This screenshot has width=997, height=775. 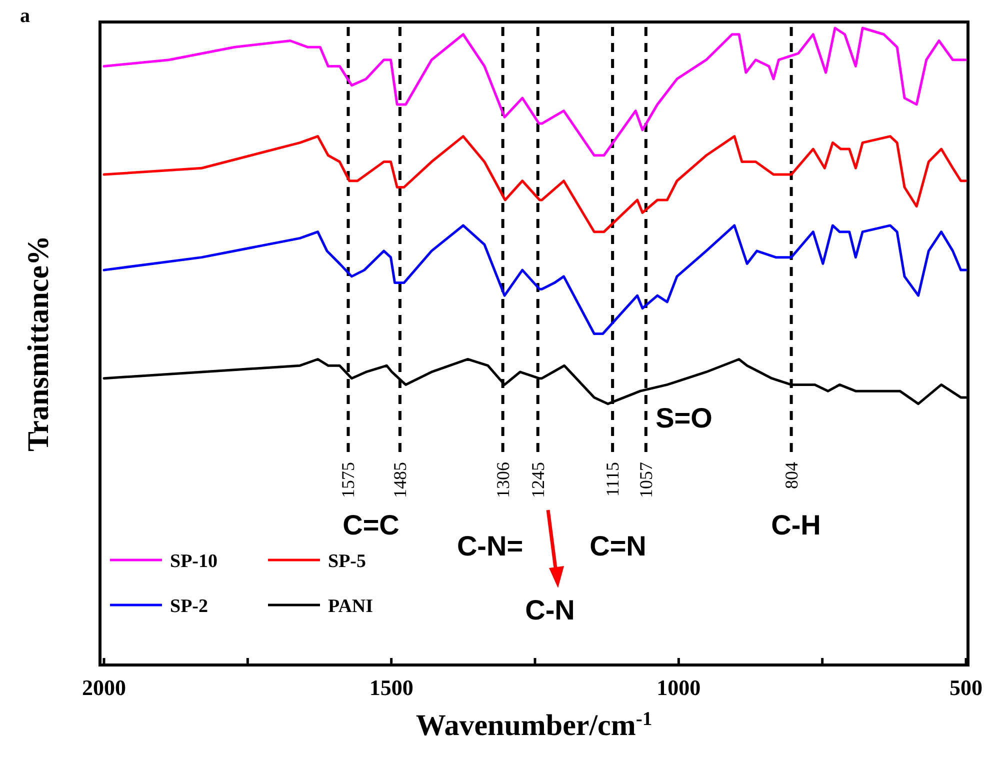 I want to click on x-tick-label: 1000, so click(x=678, y=687).